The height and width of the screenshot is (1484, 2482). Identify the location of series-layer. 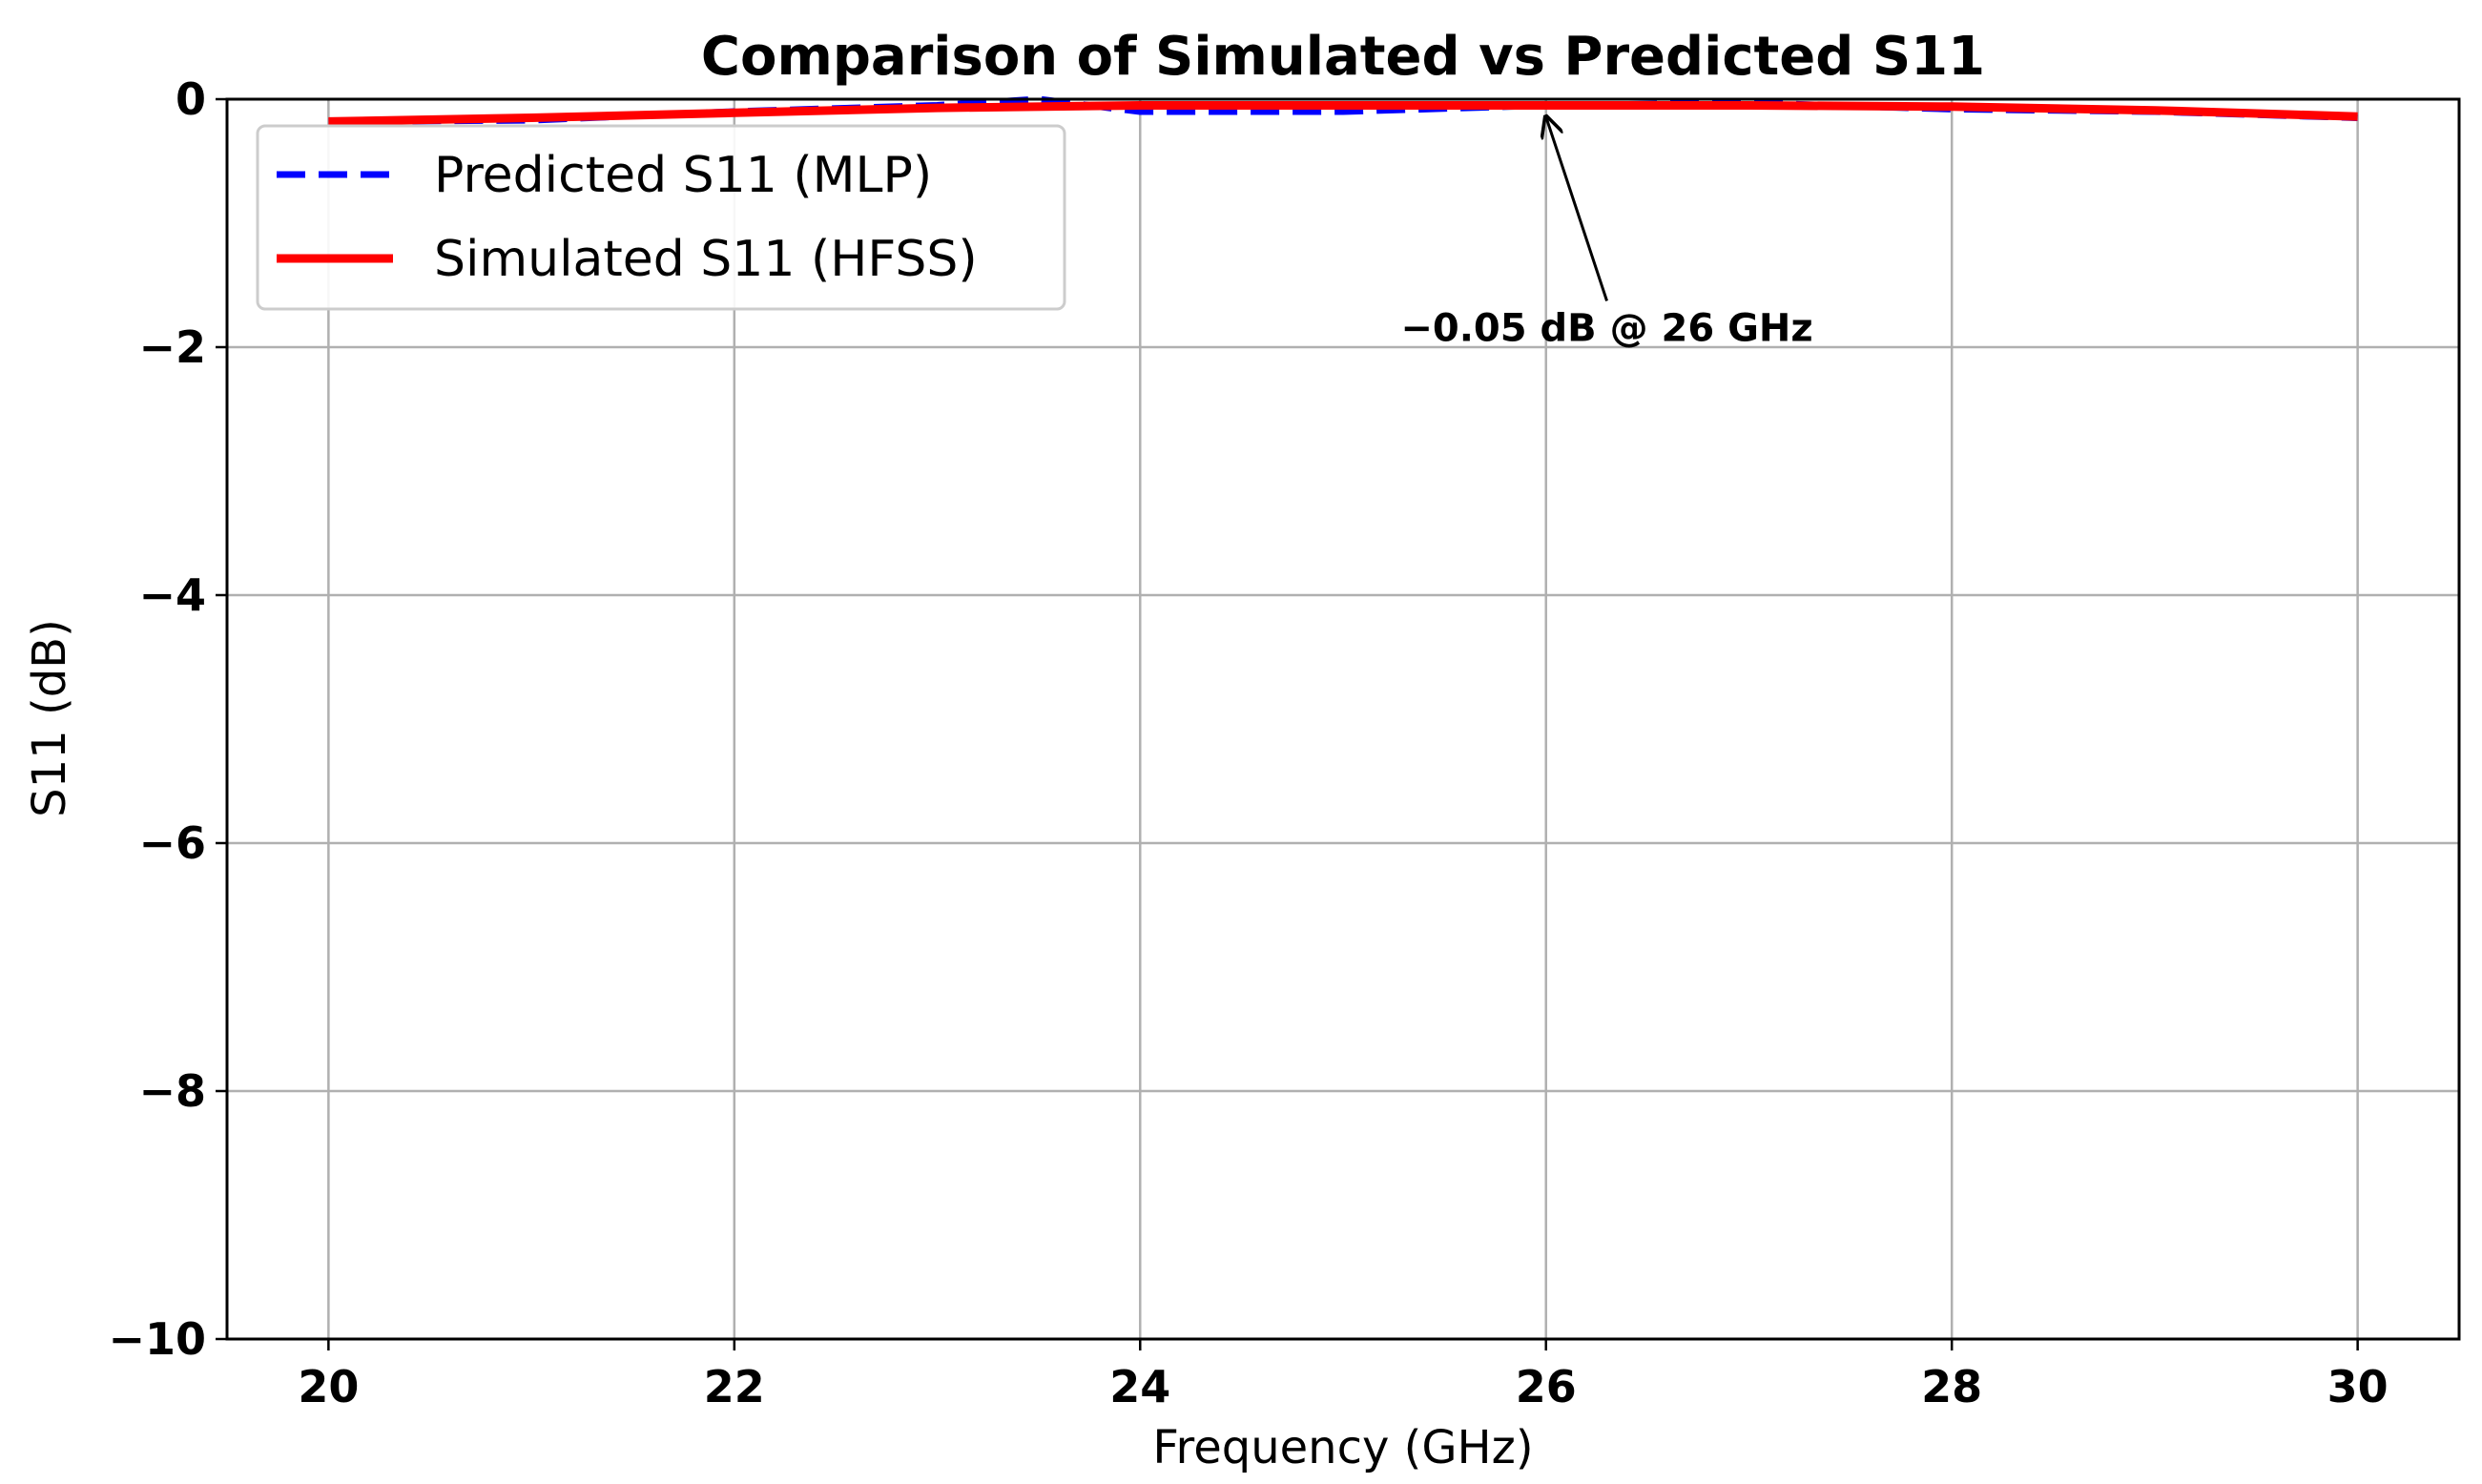
(1343, 110).